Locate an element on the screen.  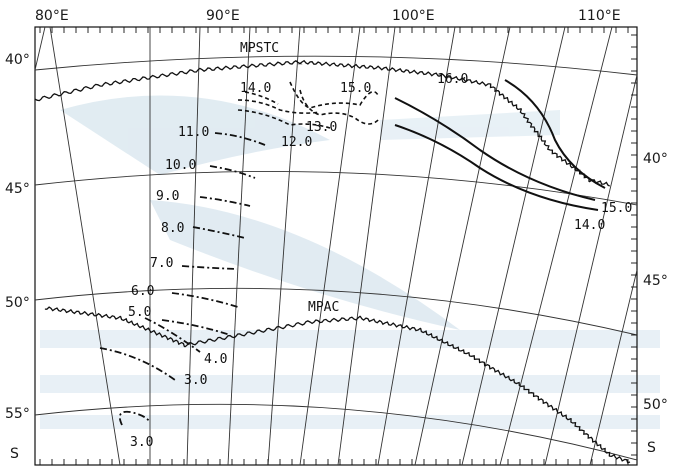
front-label-mpstc: MPSTC is located at coordinates (259, 48).